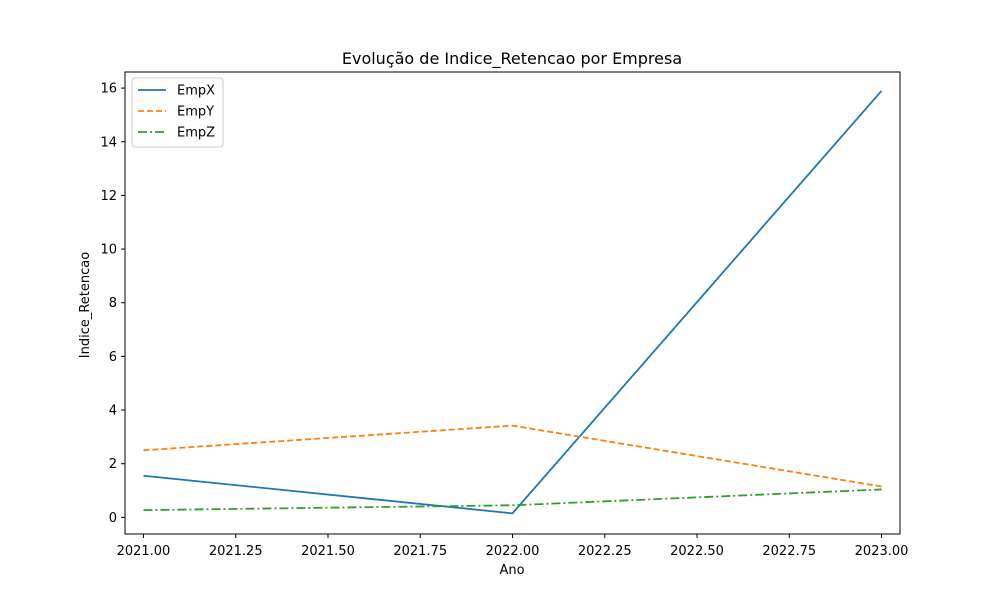  Describe the element at coordinates (882, 551) in the screenshot. I see `x-tick-label: 2023.00` at that location.